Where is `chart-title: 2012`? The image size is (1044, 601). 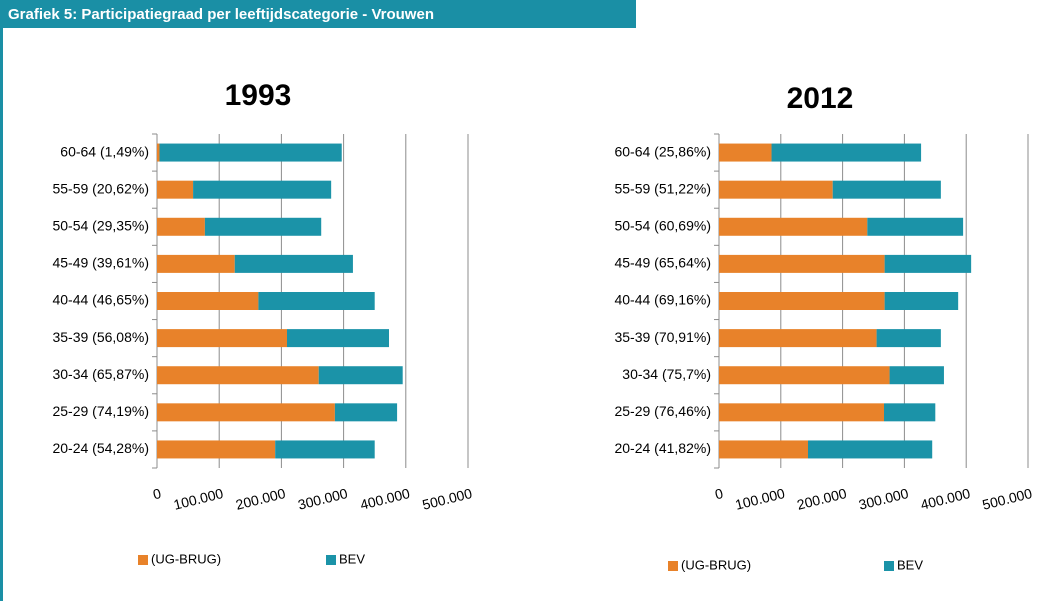
chart-title: 2012 is located at coordinates (820, 98).